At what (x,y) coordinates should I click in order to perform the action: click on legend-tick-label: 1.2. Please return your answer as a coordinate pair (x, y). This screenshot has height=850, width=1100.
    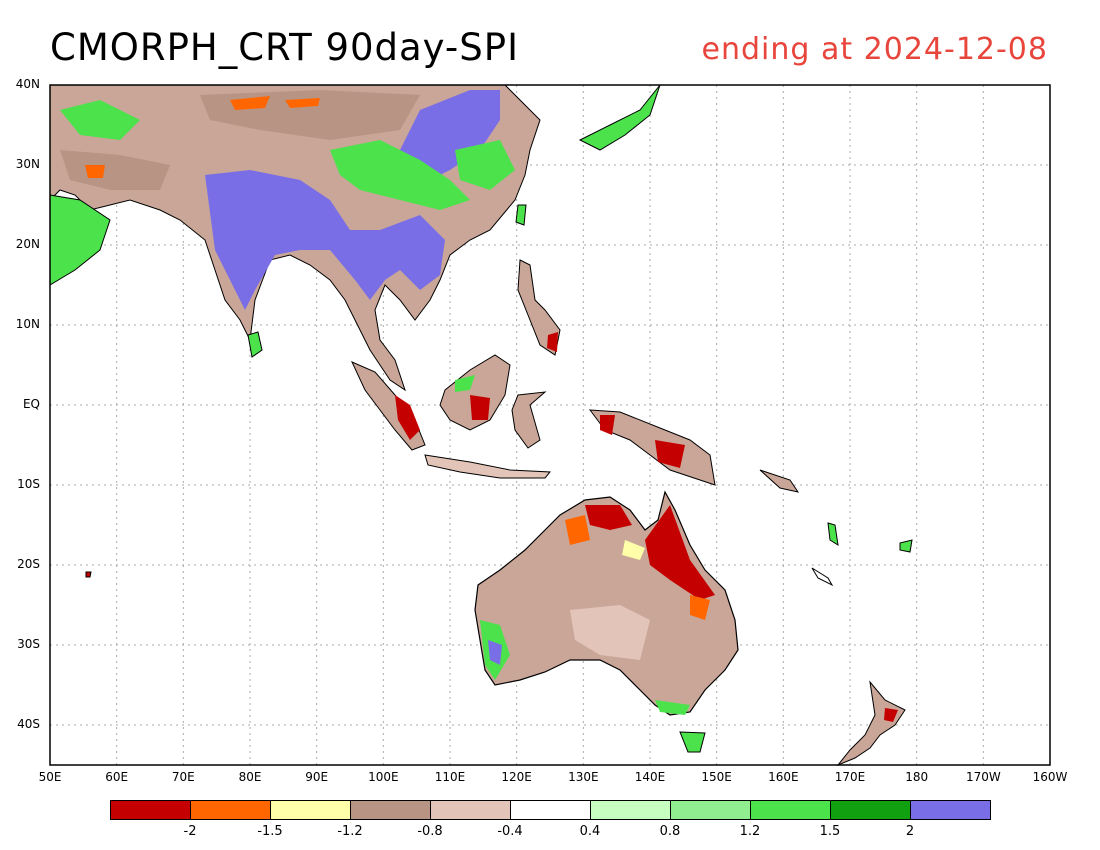
    Looking at the image, I should click on (750, 831).